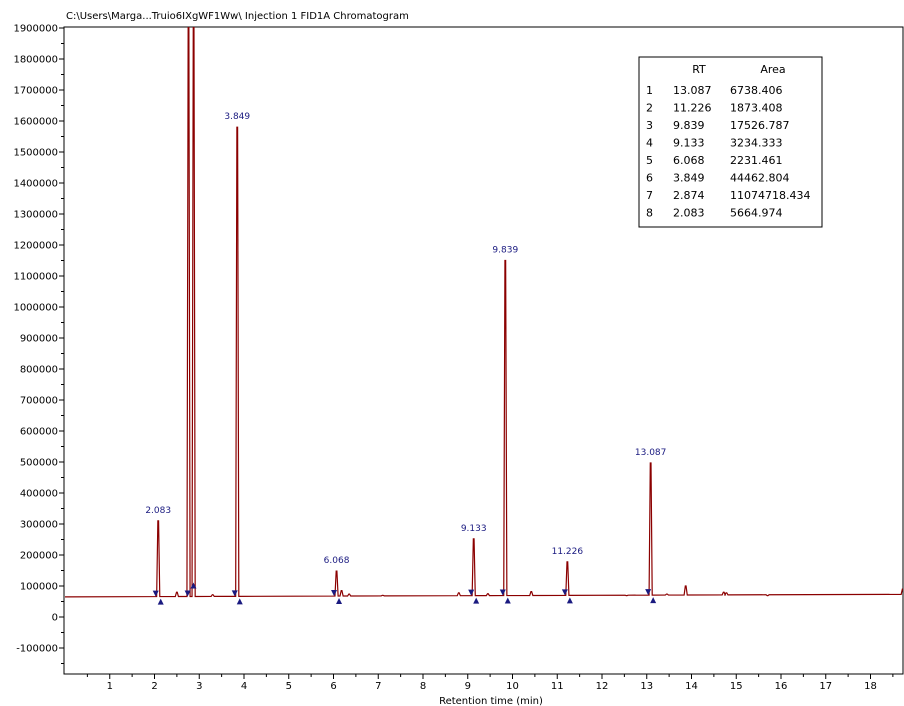 This screenshot has height=706, width=904. Describe the element at coordinates (689, 195) in the screenshot. I see `table-cell: 2.874` at that location.